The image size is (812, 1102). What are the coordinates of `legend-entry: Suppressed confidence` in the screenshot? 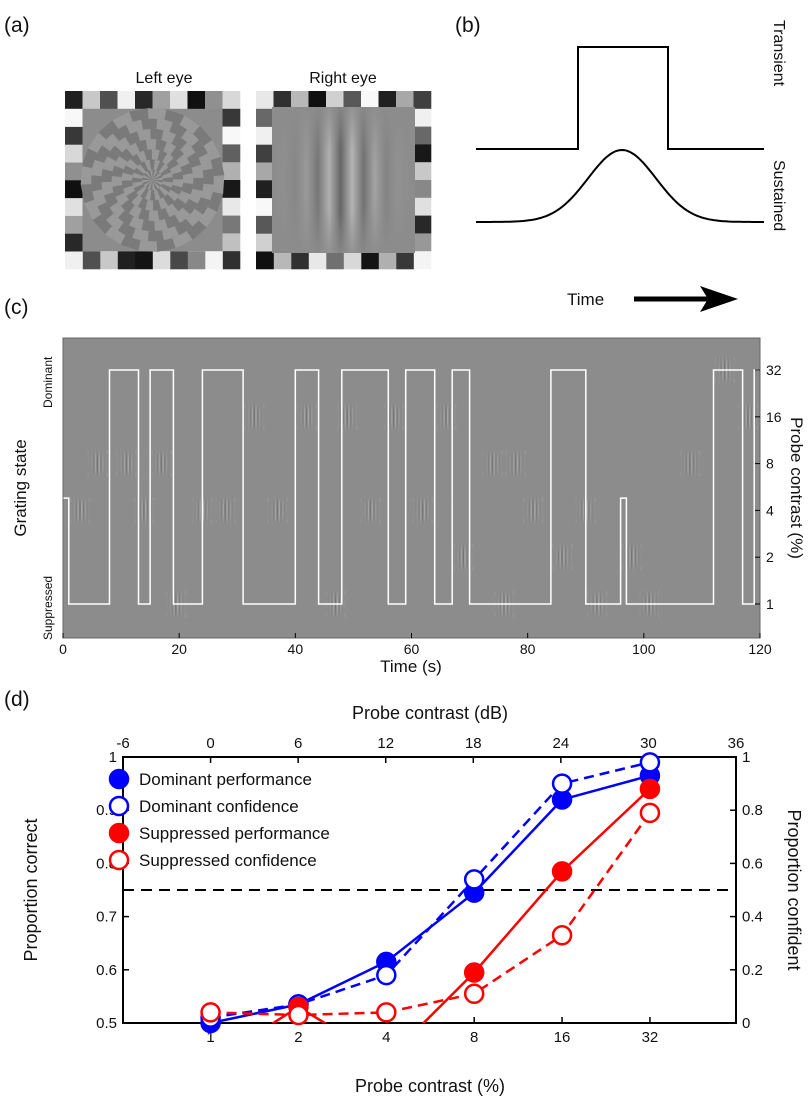 It's located at (228, 860).